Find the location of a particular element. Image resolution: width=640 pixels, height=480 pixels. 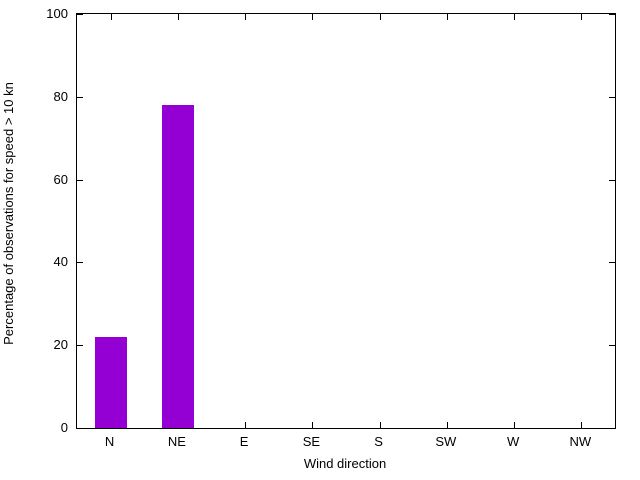

x-tick-label: SE is located at coordinates (311, 441).